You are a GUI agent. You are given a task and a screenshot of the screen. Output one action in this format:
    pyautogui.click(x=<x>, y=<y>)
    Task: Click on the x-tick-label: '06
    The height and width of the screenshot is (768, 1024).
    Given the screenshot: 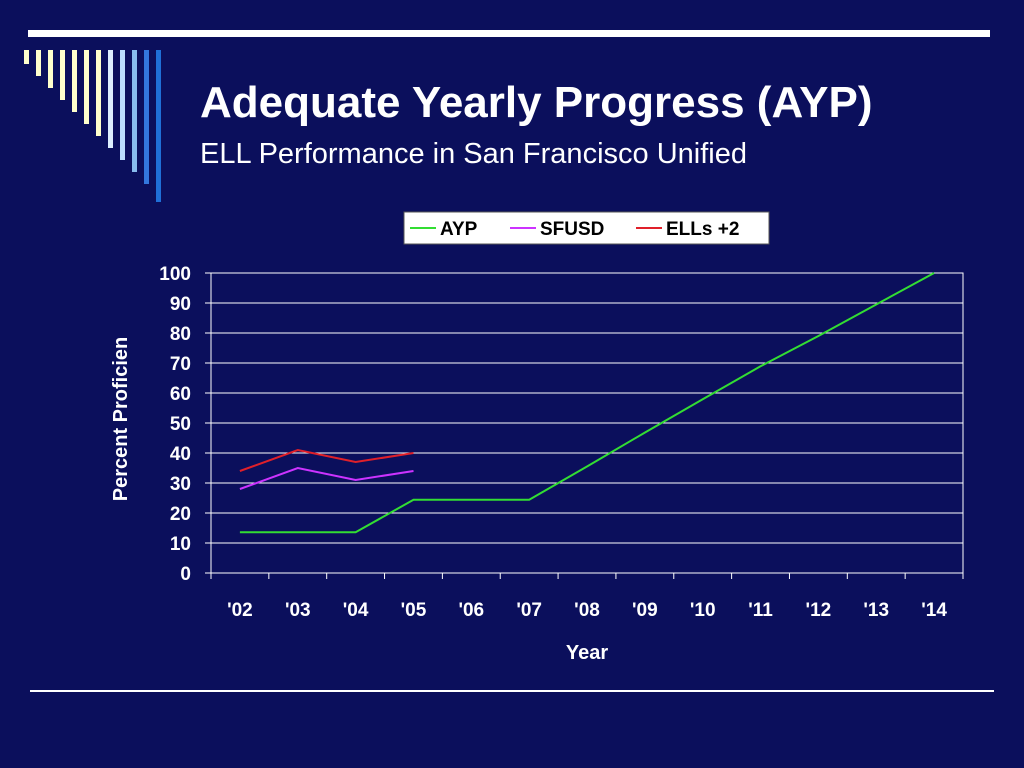 What is the action you would take?
    pyautogui.click(x=471, y=610)
    